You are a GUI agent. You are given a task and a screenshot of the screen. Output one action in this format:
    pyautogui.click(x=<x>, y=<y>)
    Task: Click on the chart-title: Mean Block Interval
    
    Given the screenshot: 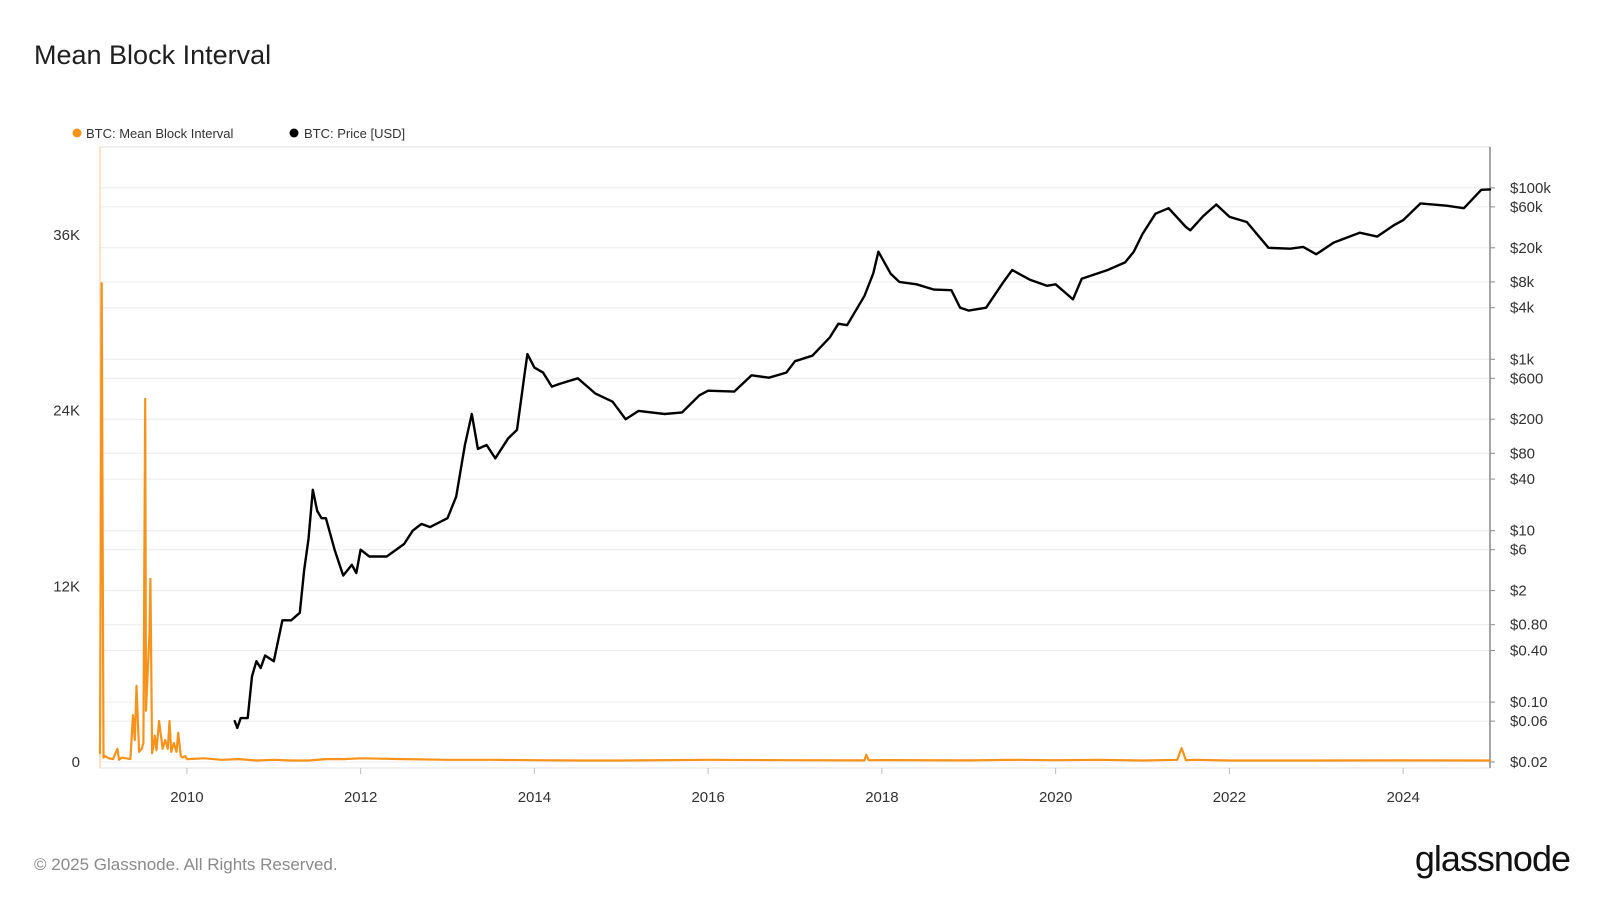 What is the action you would take?
    pyautogui.click(x=153, y=55)
    